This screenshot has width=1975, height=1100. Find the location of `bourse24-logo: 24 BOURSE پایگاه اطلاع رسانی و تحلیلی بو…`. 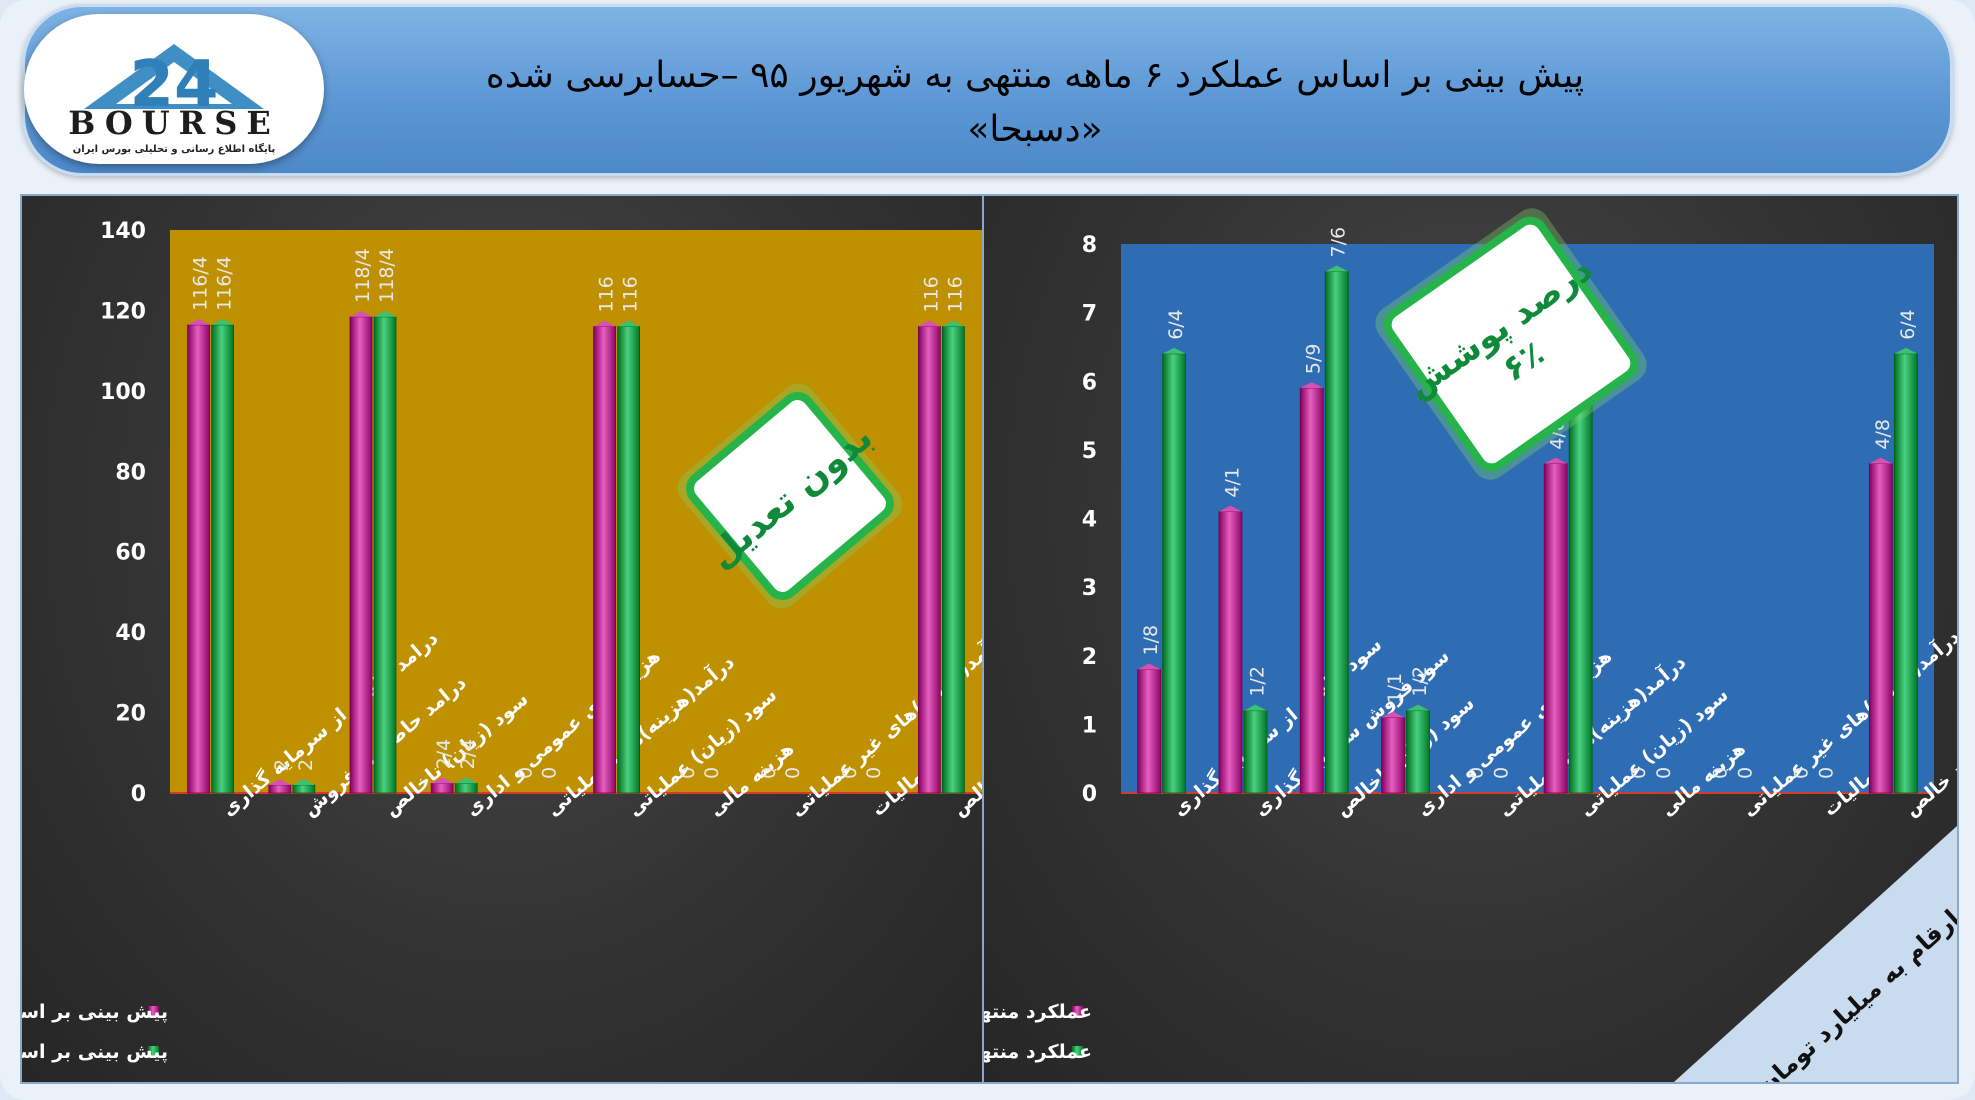

bourse24-logo: 24 BOURSE پایگاه اطلاع رسانی و تحلیلی بو… is located at coordinates (174, 89).